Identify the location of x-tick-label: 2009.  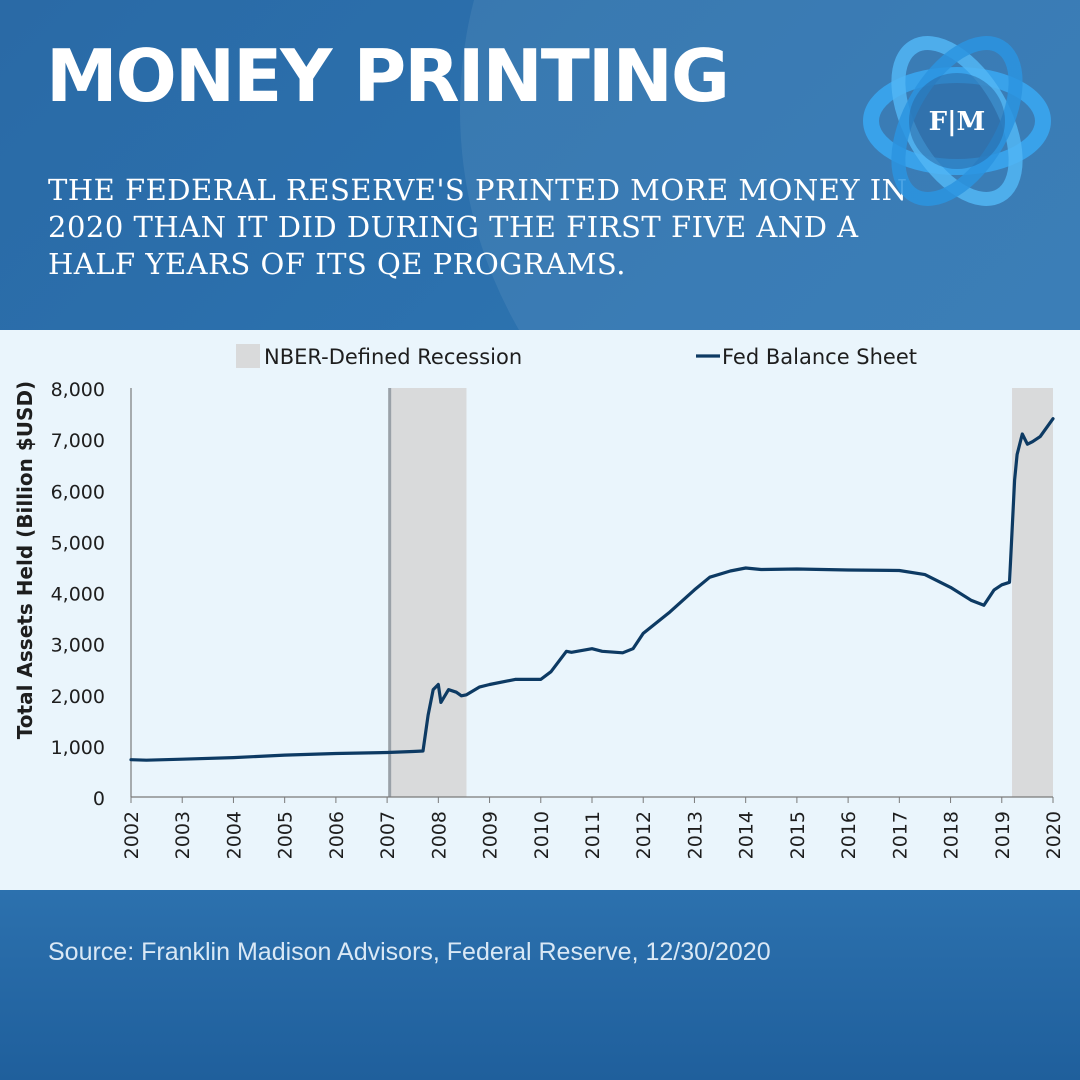
(491, 835).